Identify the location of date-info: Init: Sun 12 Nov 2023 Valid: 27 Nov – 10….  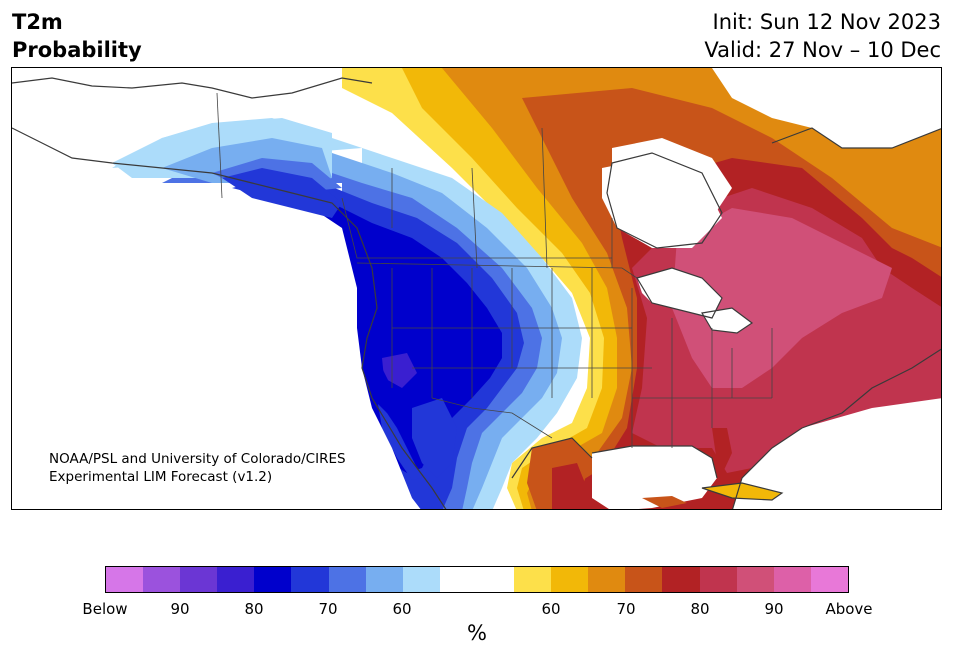
(822, 36).